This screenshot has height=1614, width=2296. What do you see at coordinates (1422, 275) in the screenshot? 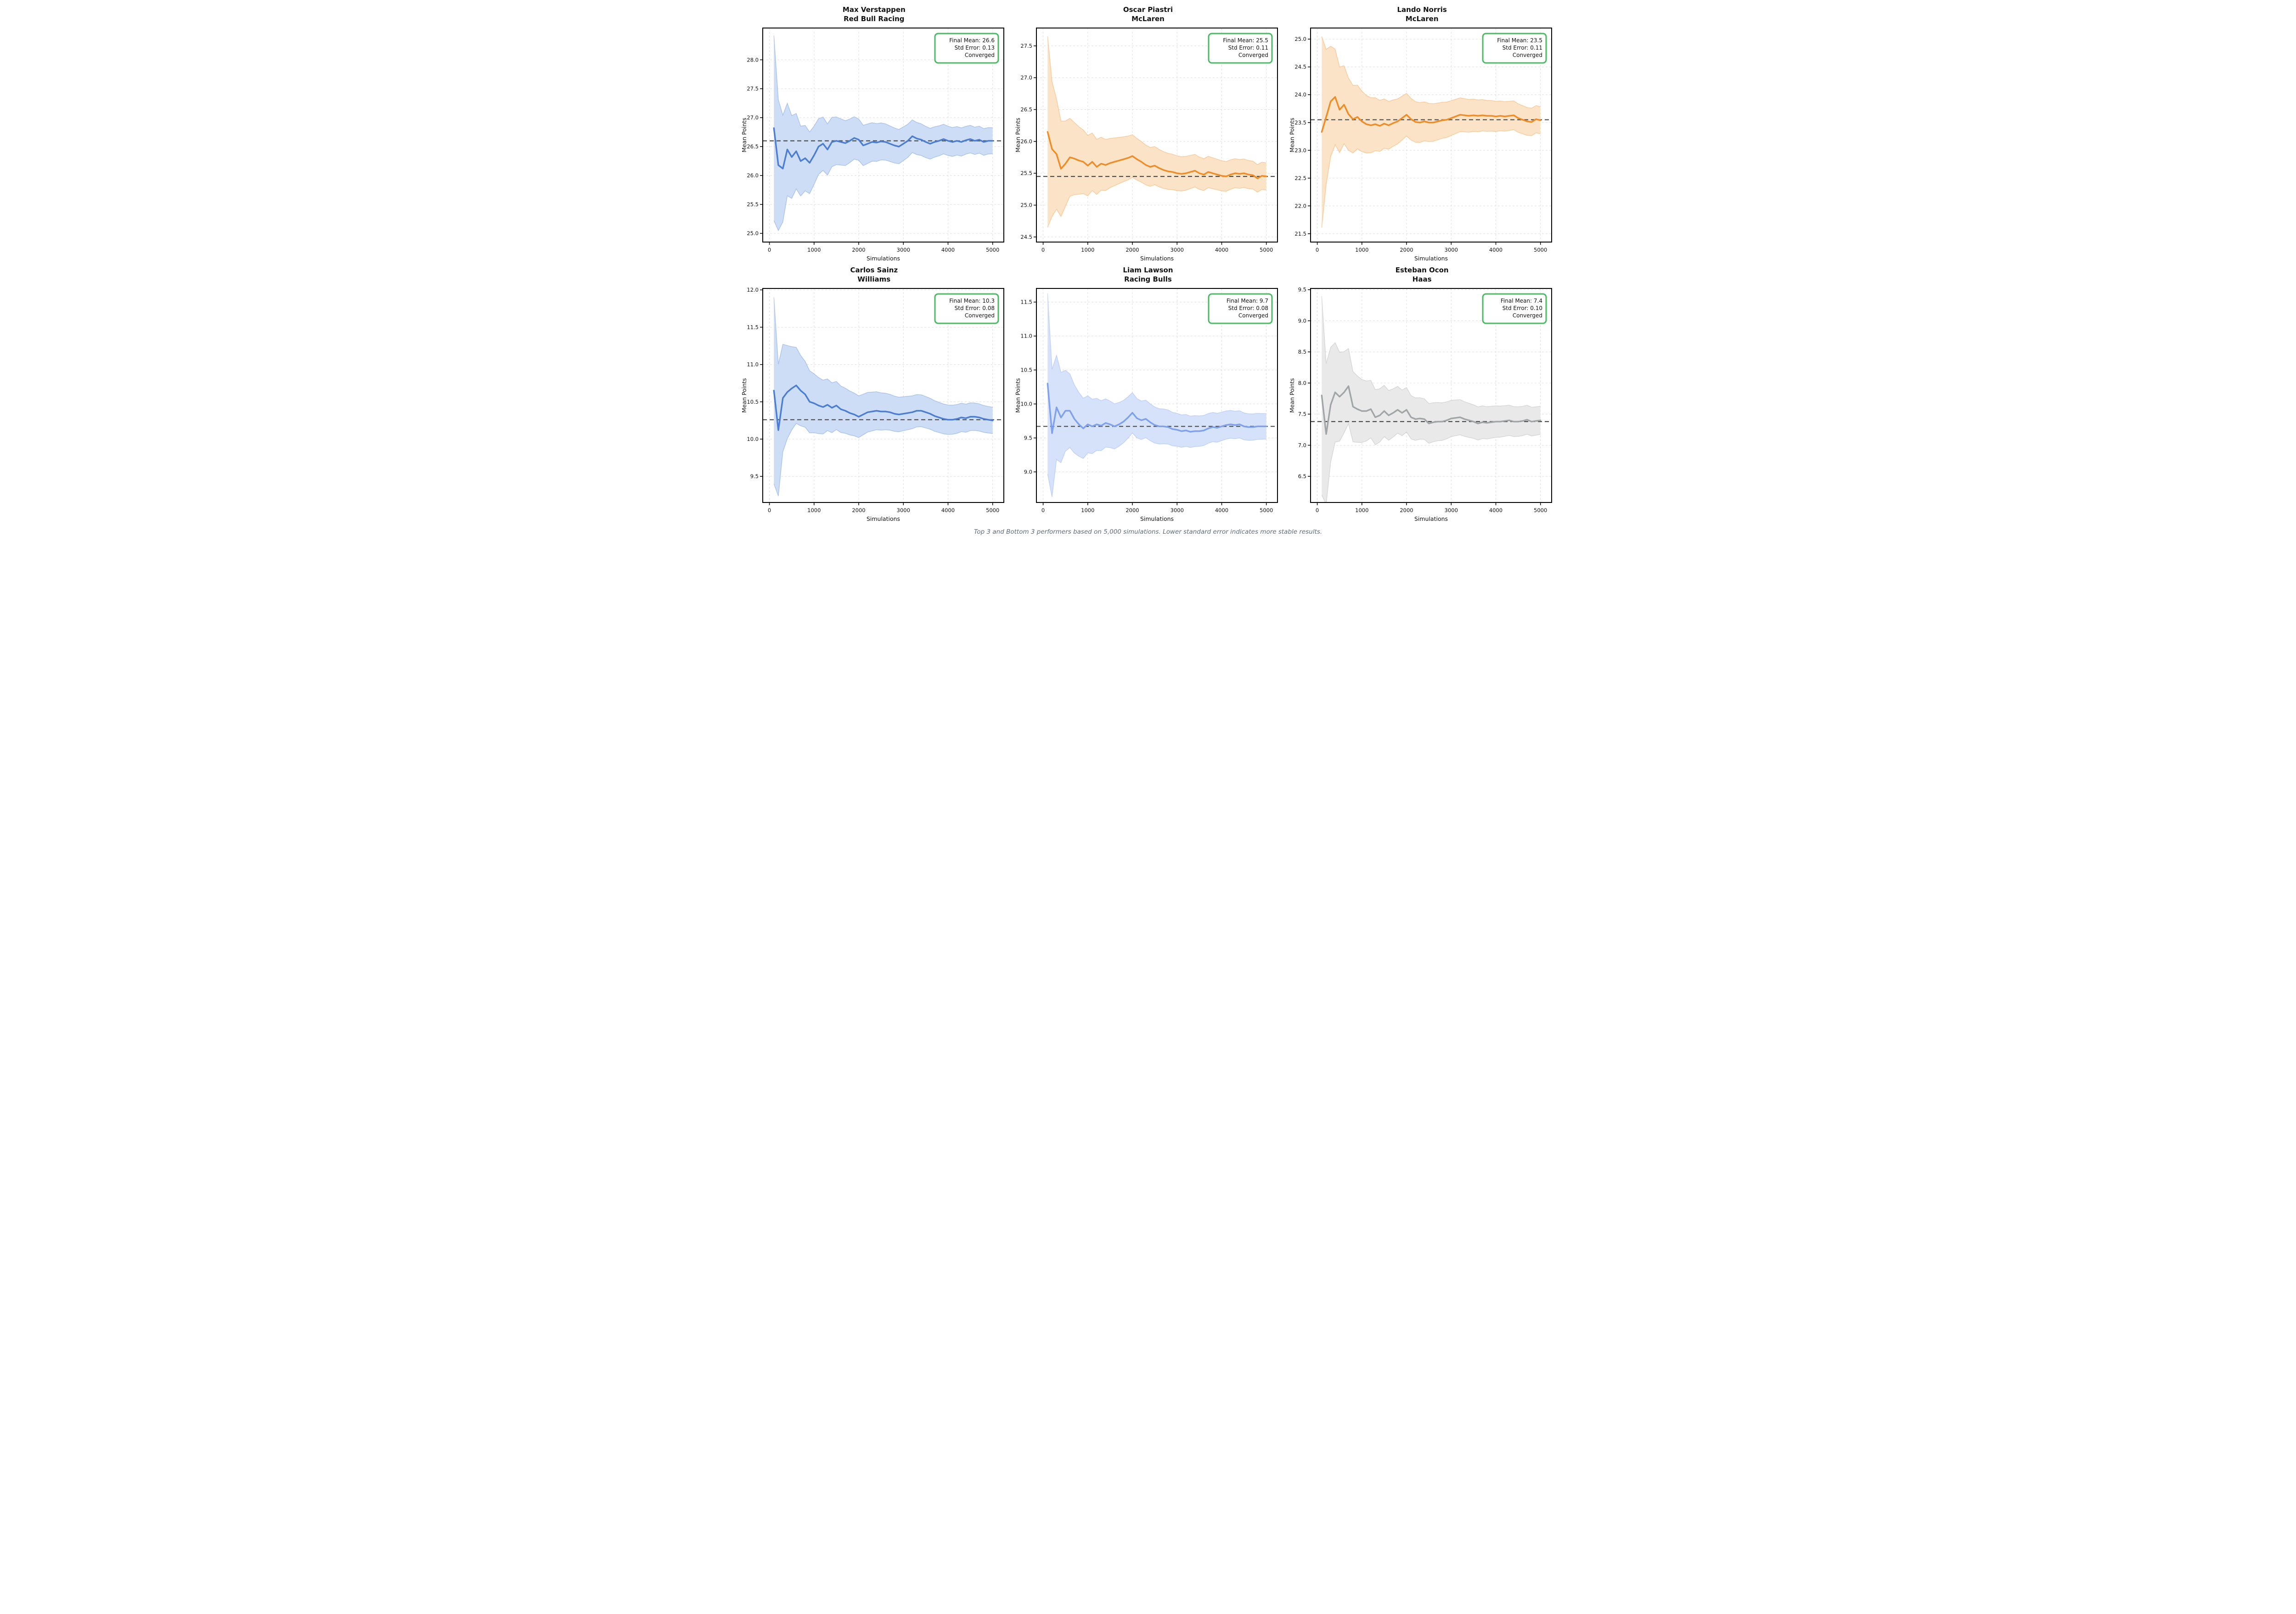
I see `chart-title: Esteban Ocon Haas` at bounding box center [1422, 275].